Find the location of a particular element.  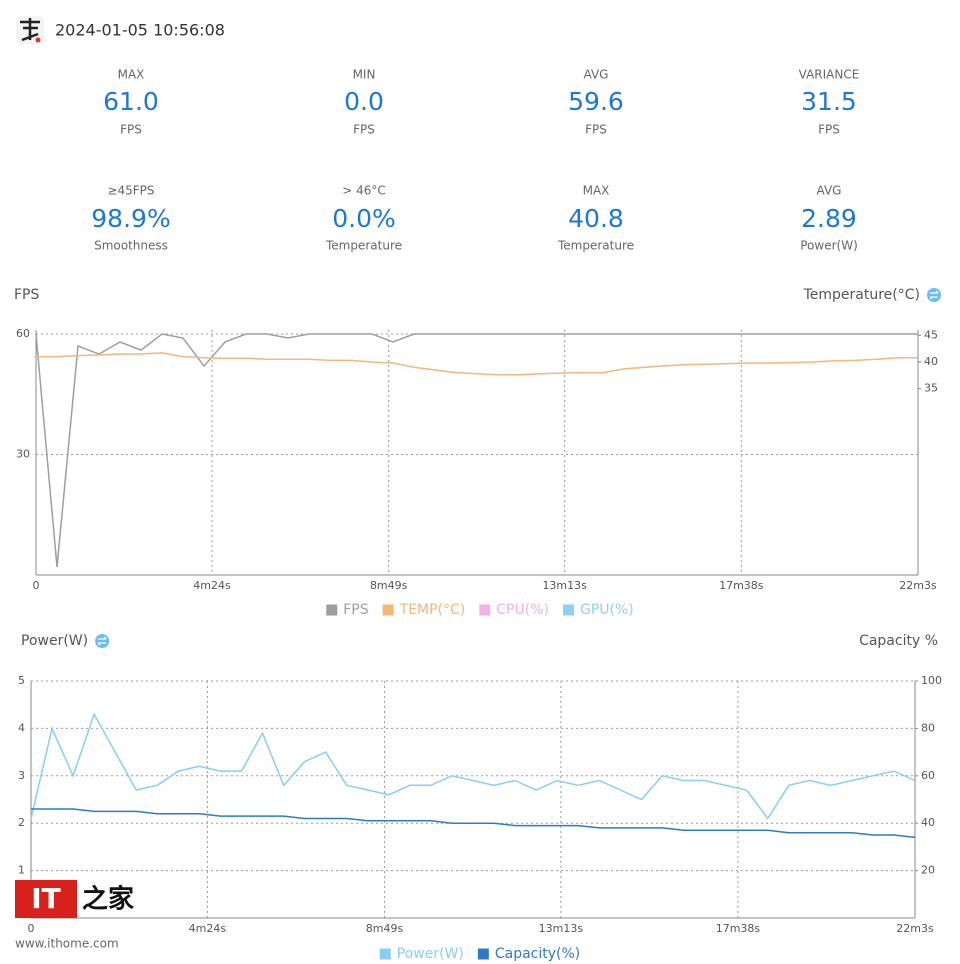

y-tick-label: 4 is located at coordinates (21, 727).